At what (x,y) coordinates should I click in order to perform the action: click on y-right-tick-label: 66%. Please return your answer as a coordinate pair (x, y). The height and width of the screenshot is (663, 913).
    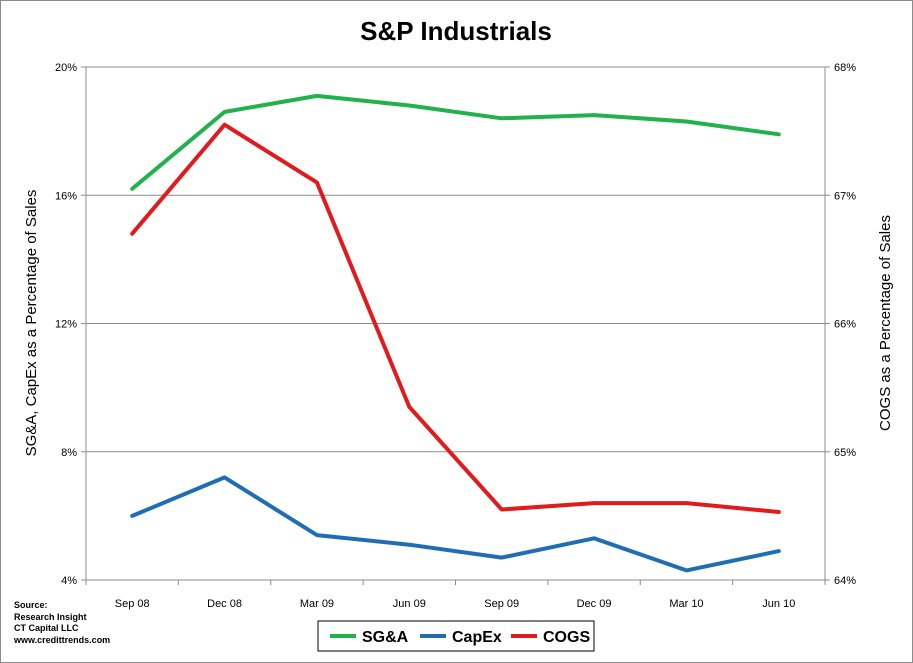
    Looking at the image, I should click on (845, 325).